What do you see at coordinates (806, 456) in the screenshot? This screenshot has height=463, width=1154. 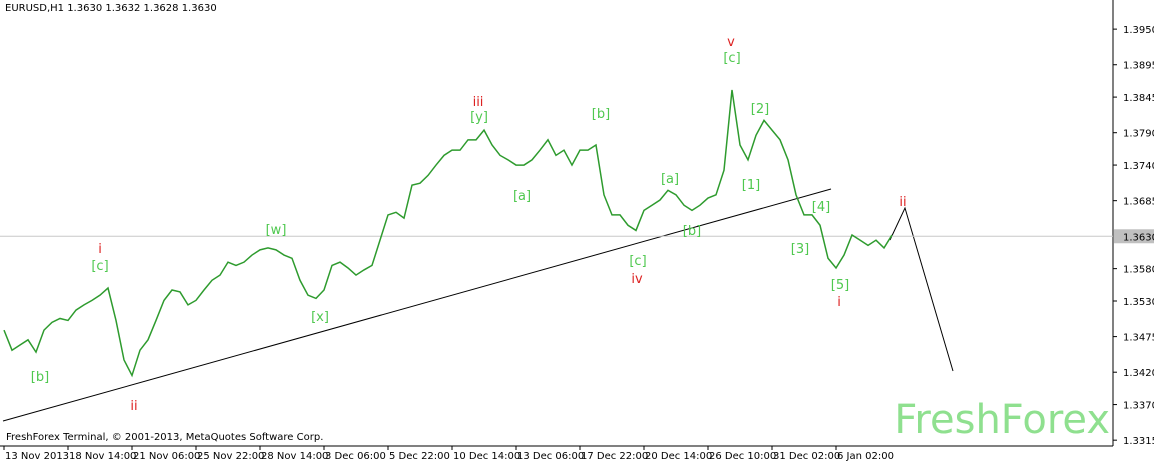 I see `x-tick-label: 31 Dec 02:00` at bounding box center [806, 456].